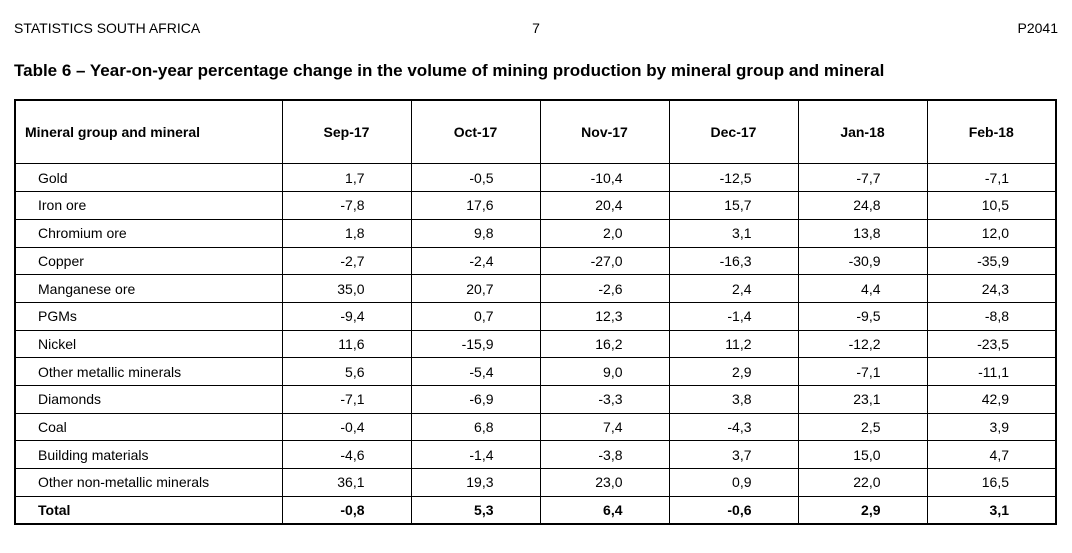 This screenshot has width=1072, height=553. What do you see at coordinates (862, 178) in the screenshot?
I see `value-cell: -7,7` at bounding box center [862, 178].